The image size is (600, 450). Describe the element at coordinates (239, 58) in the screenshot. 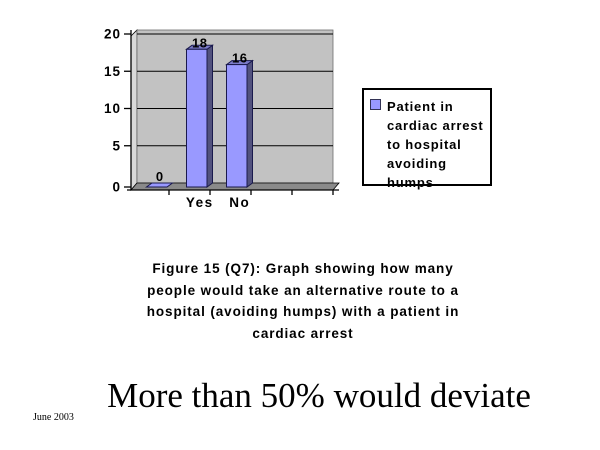

I see `bar-data-label: 16` at that location.